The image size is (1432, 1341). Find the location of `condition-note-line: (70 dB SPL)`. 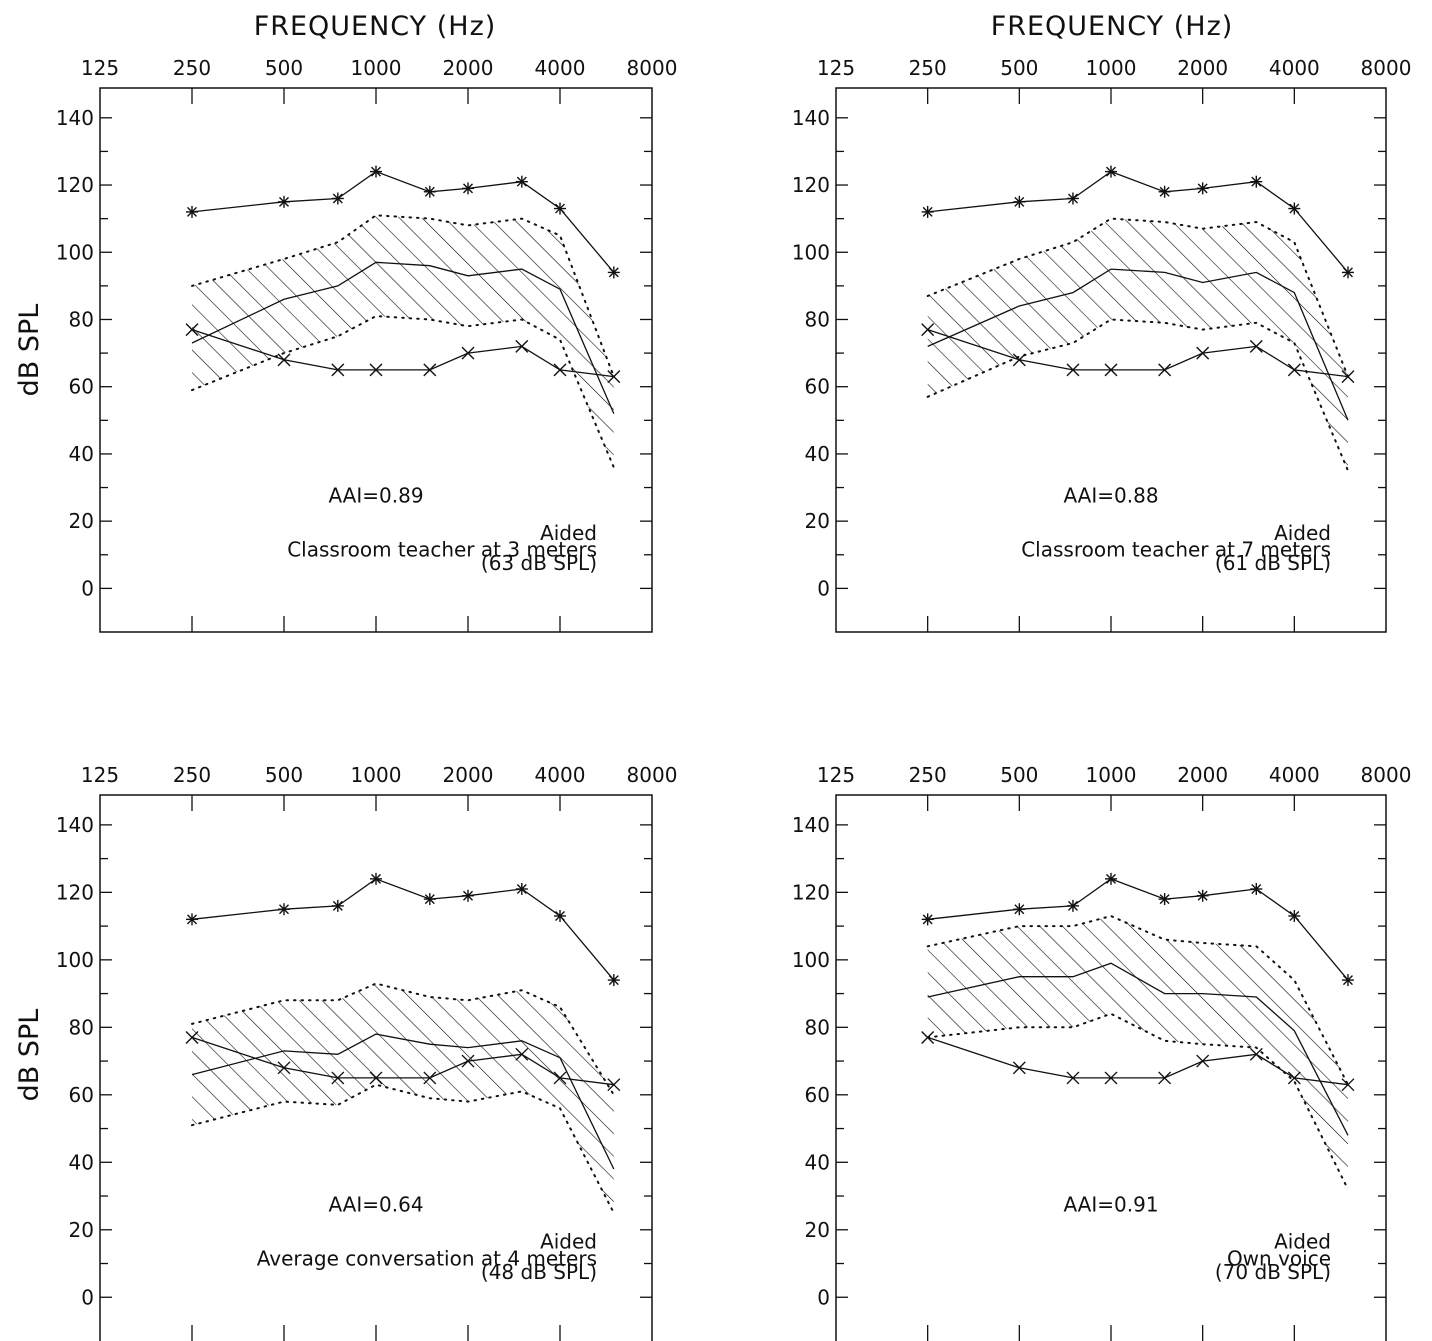

condition-note-line: (70 dB SPL) is located at coordinates (1273, 1272).